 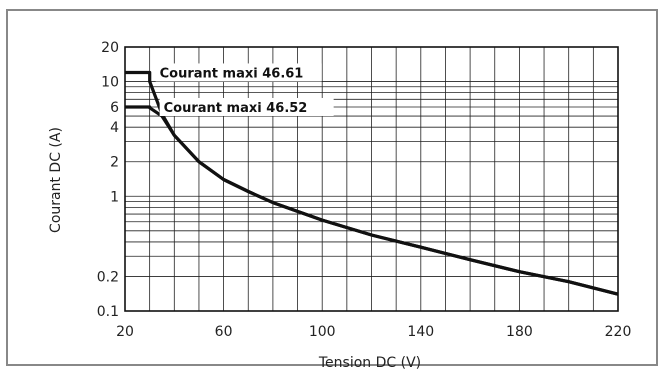 I want to click on x-axis-label: Tension DC (V), so click(x=369, y=363).